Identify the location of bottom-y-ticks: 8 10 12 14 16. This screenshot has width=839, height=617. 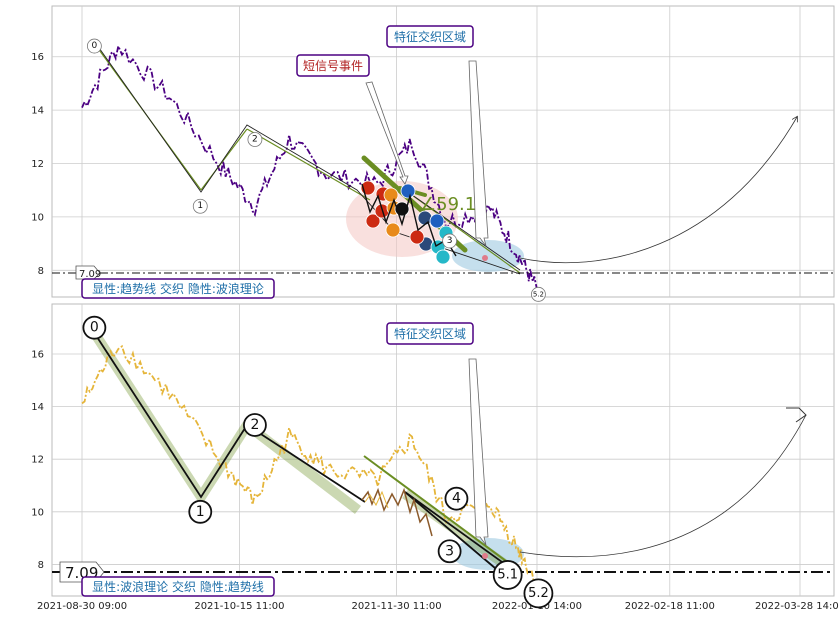
(37, 459).